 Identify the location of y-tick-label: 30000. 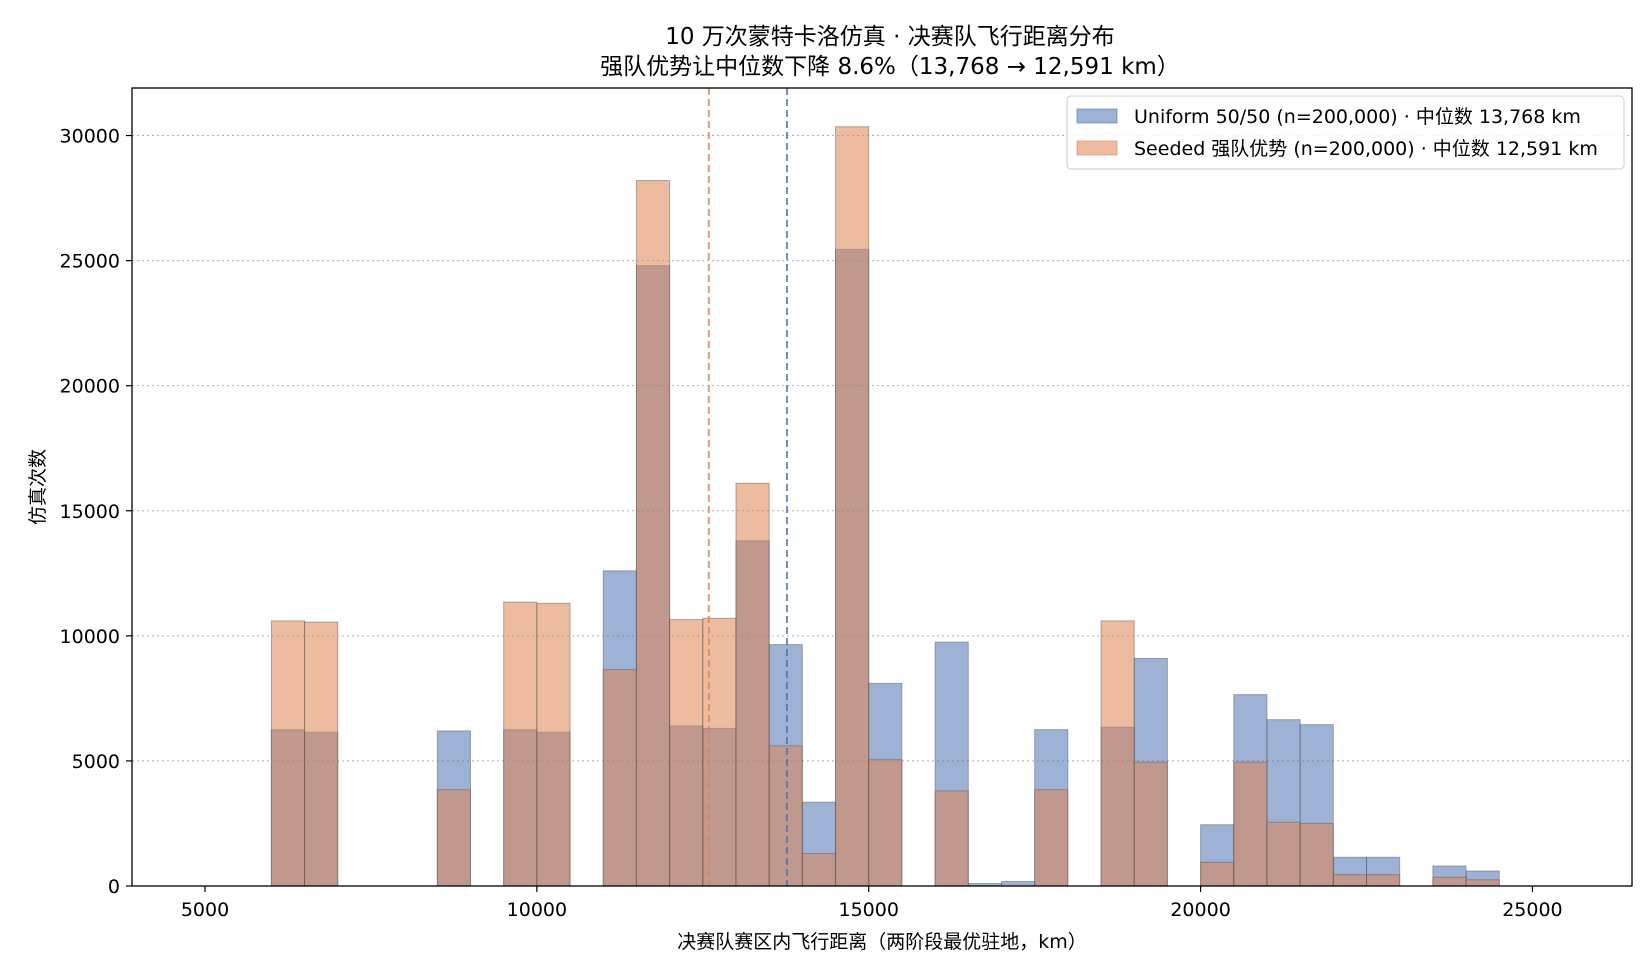
(90, 137).